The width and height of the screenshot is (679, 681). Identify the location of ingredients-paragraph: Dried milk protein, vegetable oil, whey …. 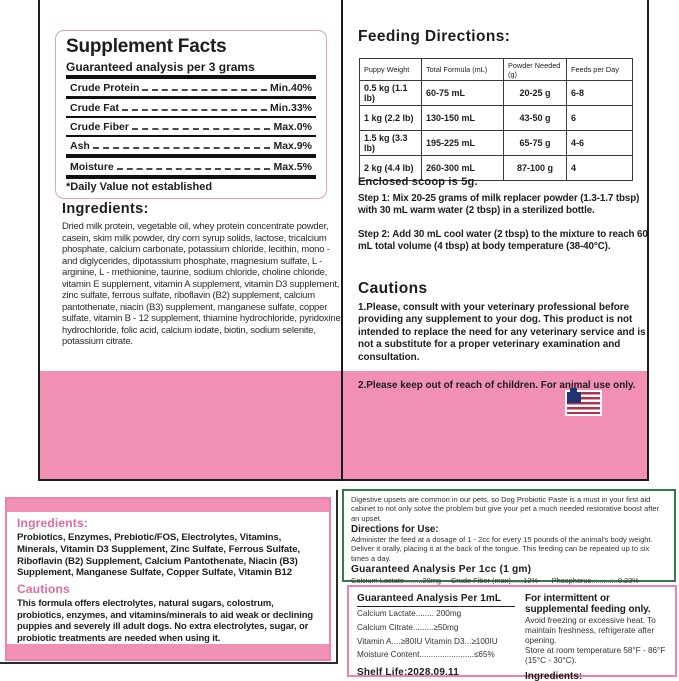
(201, 284).